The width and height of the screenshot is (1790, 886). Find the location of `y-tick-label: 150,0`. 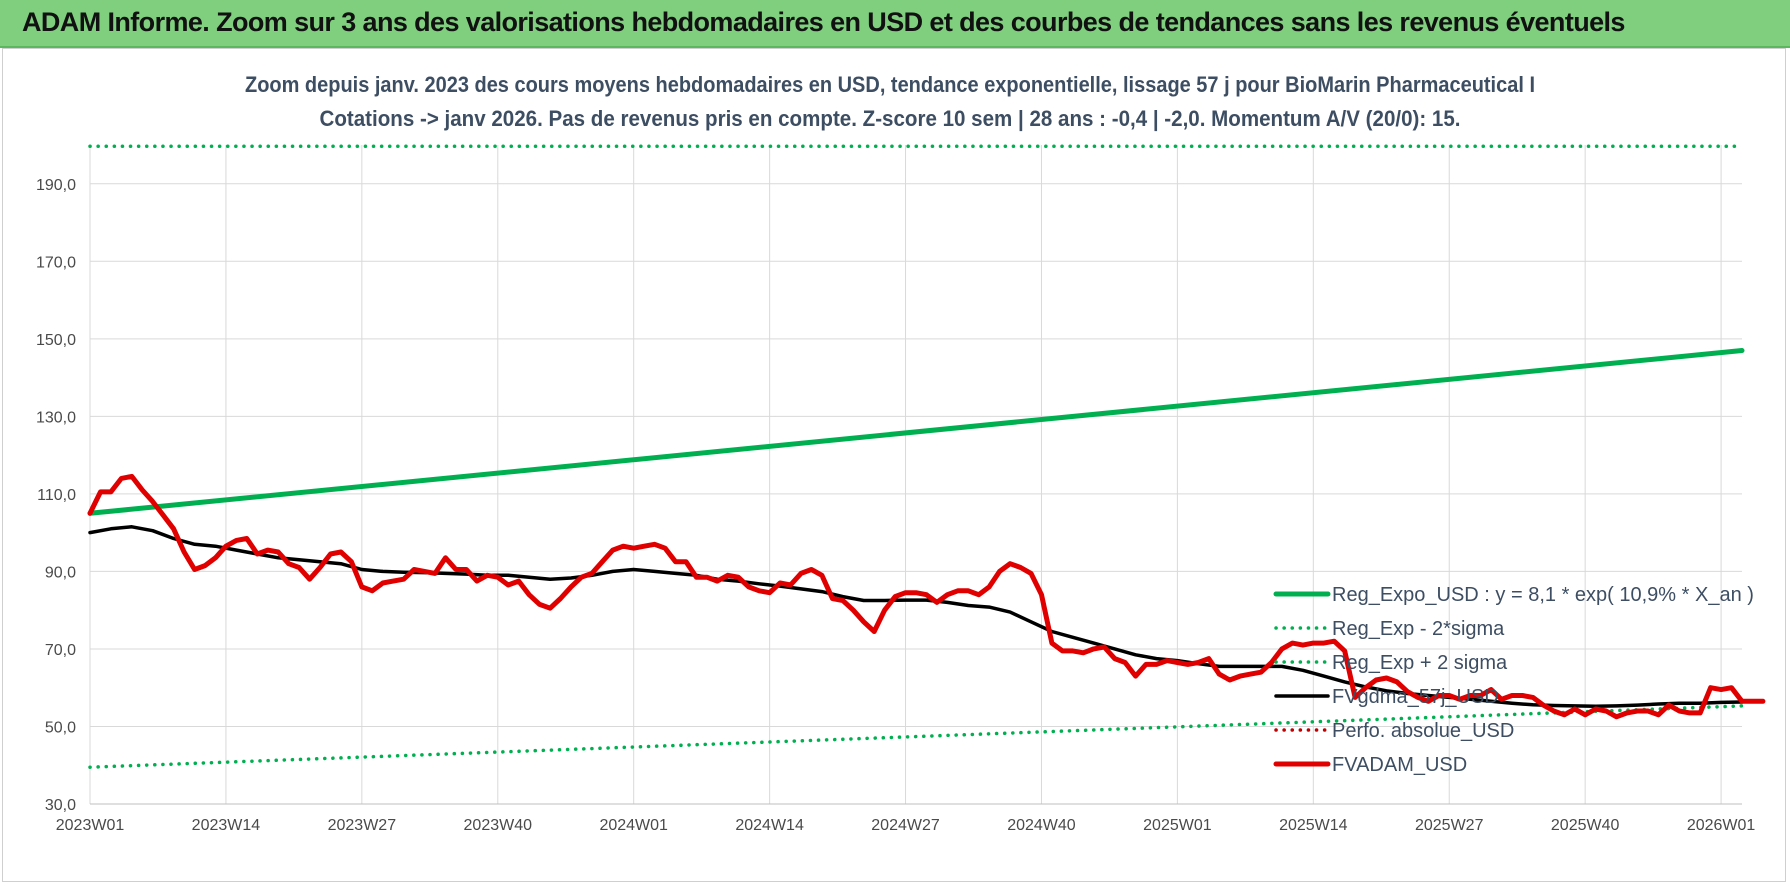

y-tick-label: 150,0 is located at coordinates (56, 340).